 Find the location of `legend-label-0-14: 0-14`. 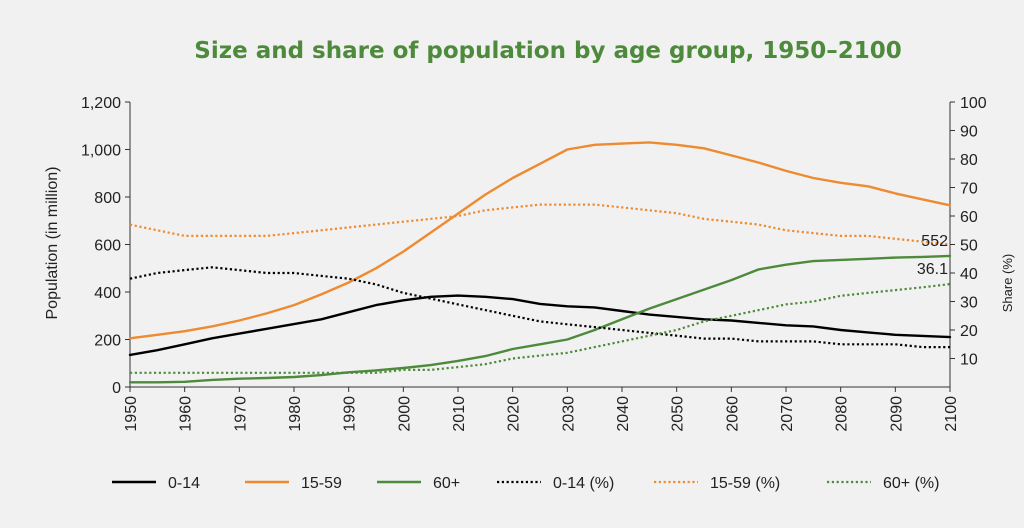

legend-label-0-14: 0-14 is located at coordinates (184, 483).